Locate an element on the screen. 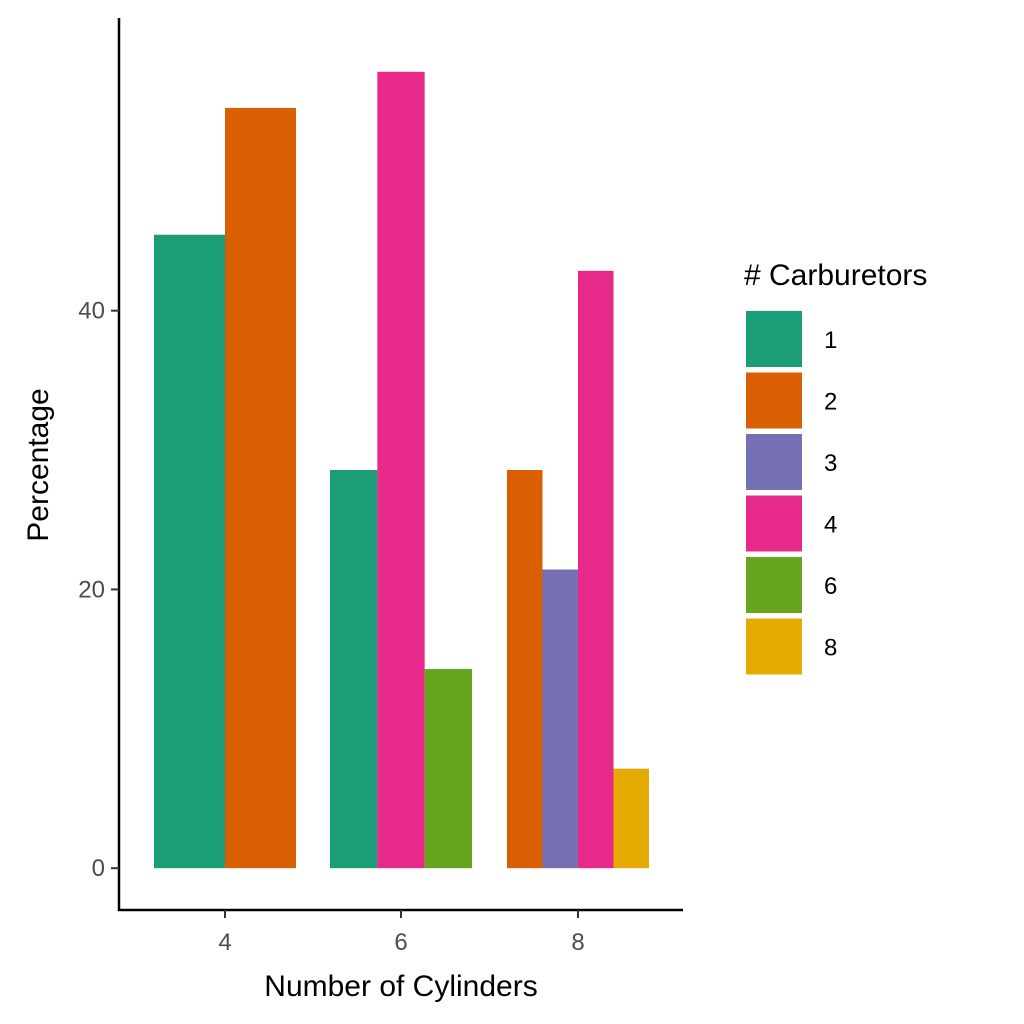  x-axis-title: Number of Cylinders is located at coordinates (400, 986).